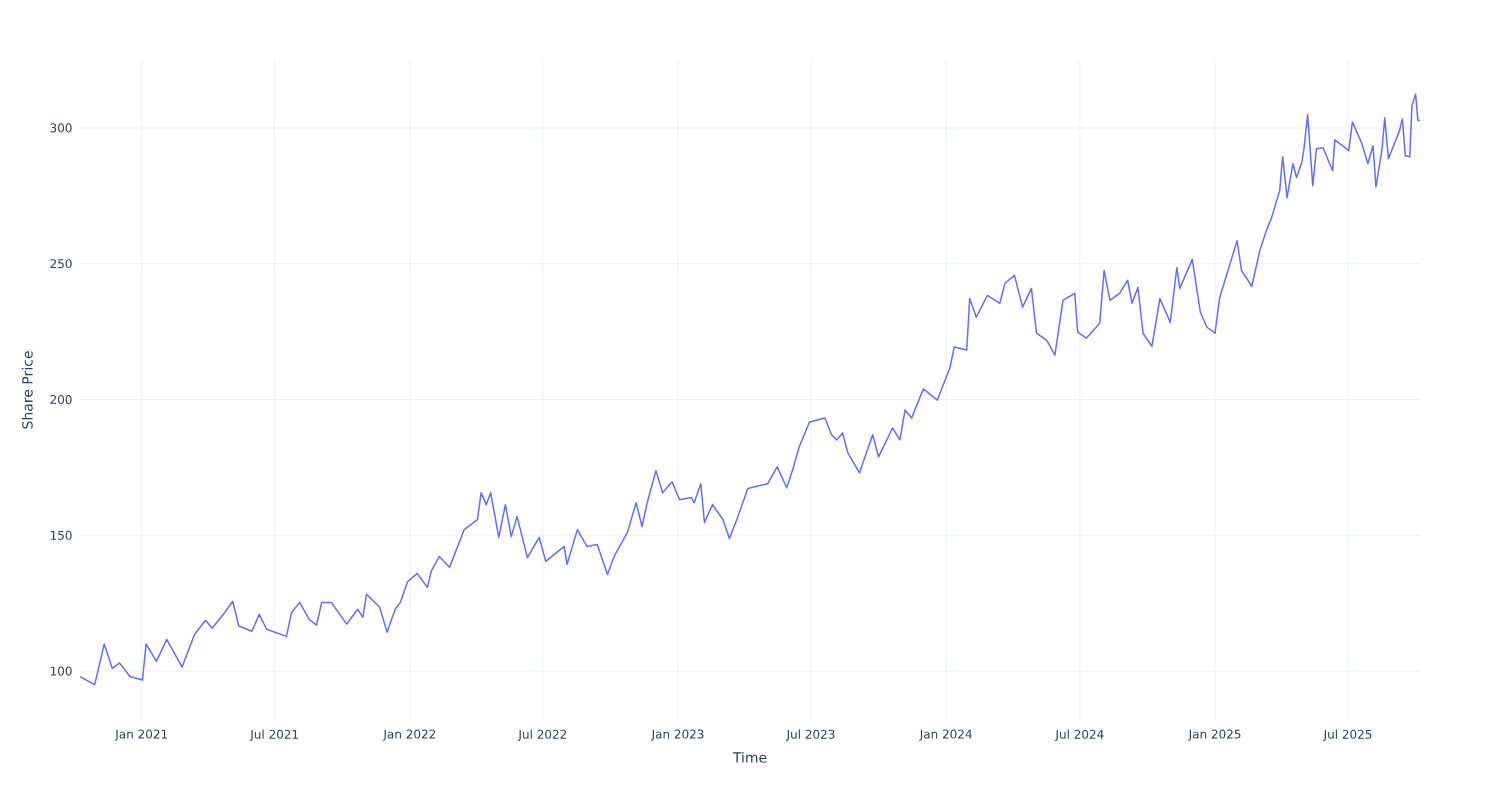 This screenshot has width=1500, height=800. What do you see at coordinates (61, 535) in the screenshot?
I see `y-tick-label: 150` at bounding box center [61, 535].